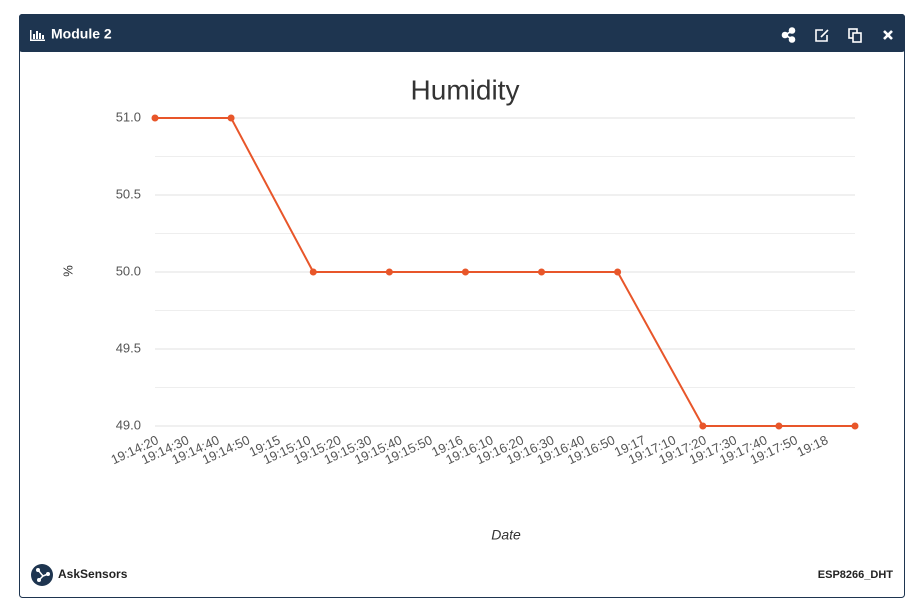 The height and width of the screenshot is (614, 922). What do you see at coordinates (888, 35) in the screenshot?
I see `close-button` at bounding box center [888, 35].